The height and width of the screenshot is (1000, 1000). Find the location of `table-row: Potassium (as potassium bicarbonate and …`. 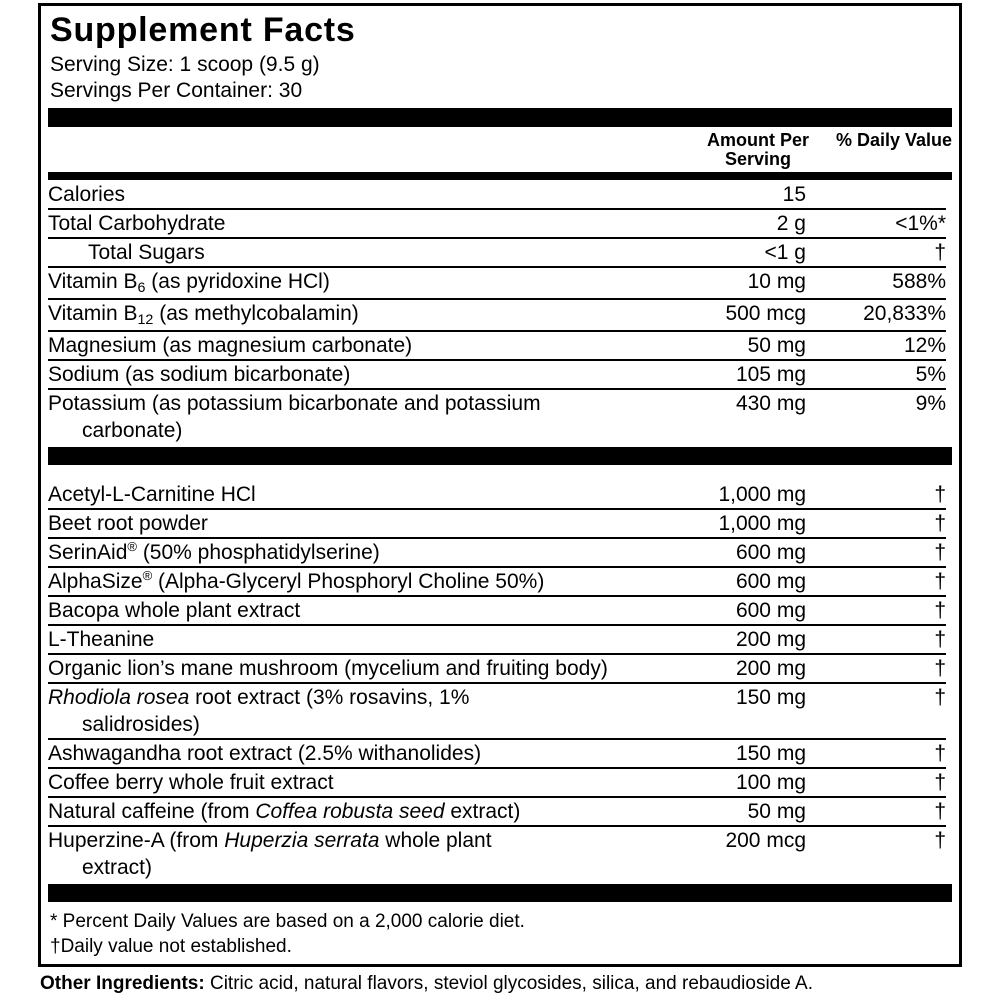

table-row: Potassium (as potassium bicarbonate and … is located at coordinates (497, 417).